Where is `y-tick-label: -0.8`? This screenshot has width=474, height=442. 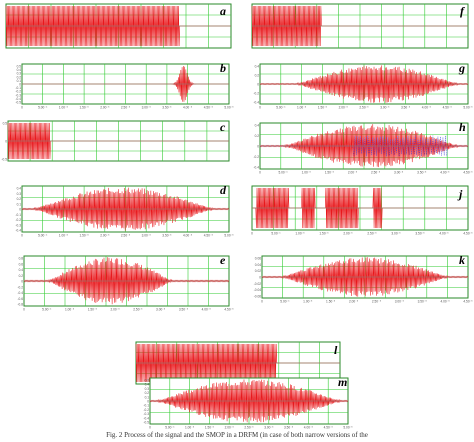 y-tick-label: -0.8 is located at coordinates (21, 305).